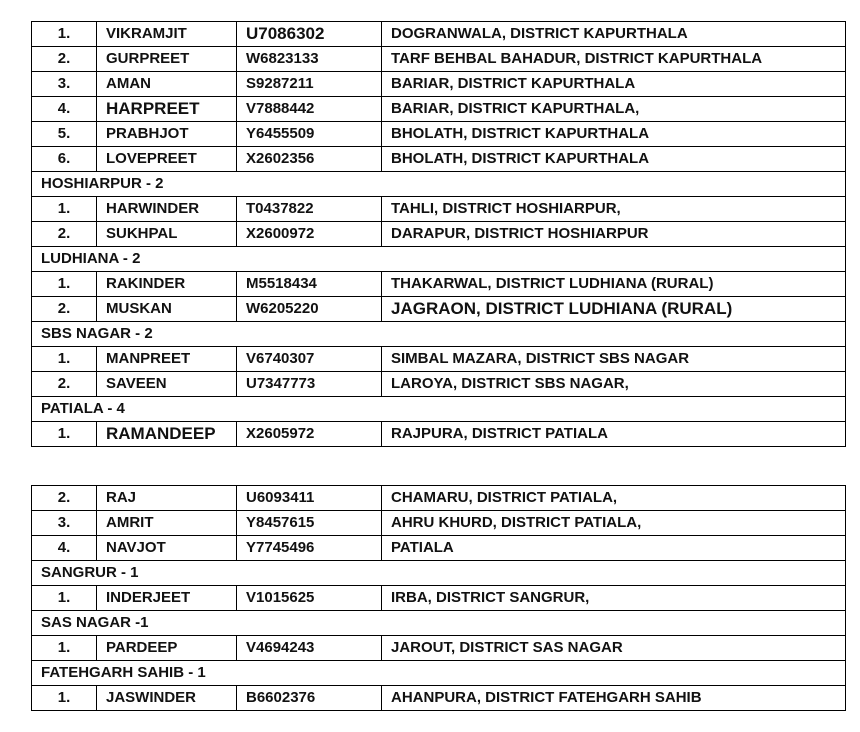  Describe the element at coordinates (613, 648) in the screenshot. I see `address-cell: JAROUT, DISTRICT SAS NAGAR` at that location.